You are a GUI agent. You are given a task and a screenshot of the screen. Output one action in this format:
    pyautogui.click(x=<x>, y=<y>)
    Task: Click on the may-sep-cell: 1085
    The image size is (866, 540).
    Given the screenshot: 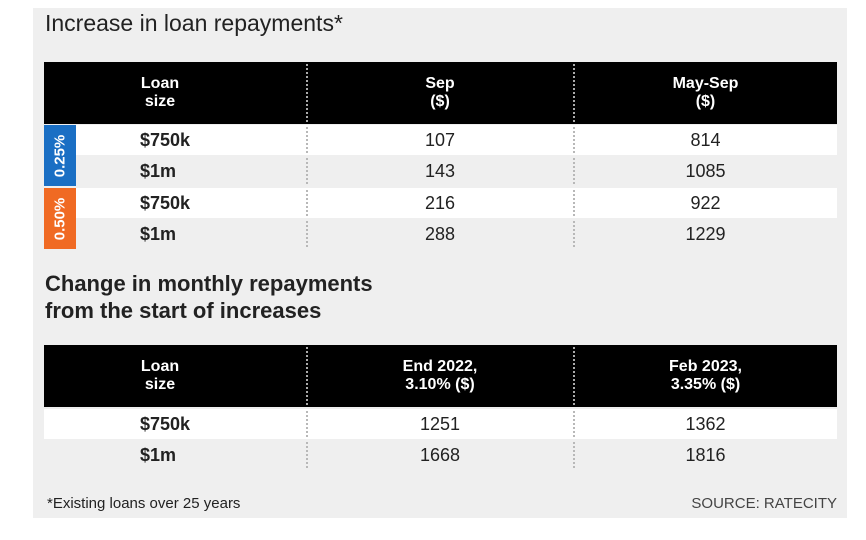 What is the action you would take?
    pyautogui.click(x=705, y=171)
    